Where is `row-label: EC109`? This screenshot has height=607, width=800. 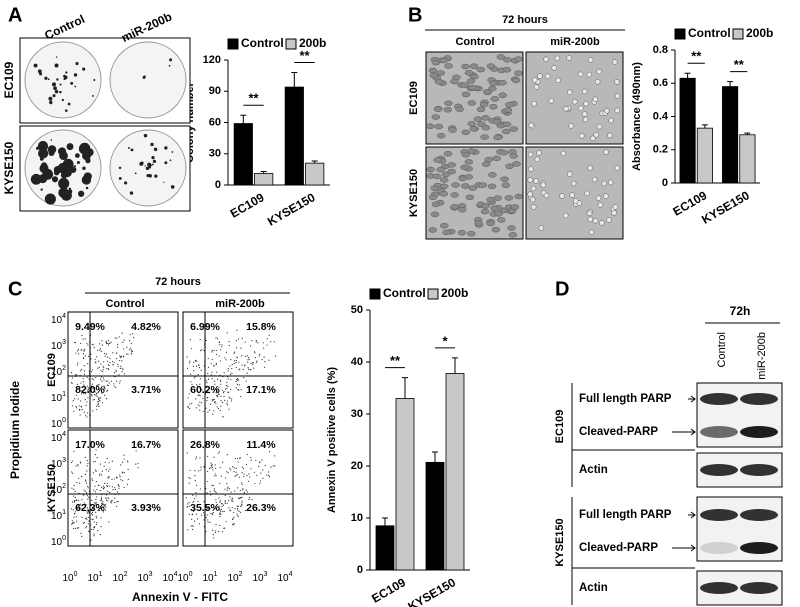 row-label: EC109 is located at coordinates (414, 98).